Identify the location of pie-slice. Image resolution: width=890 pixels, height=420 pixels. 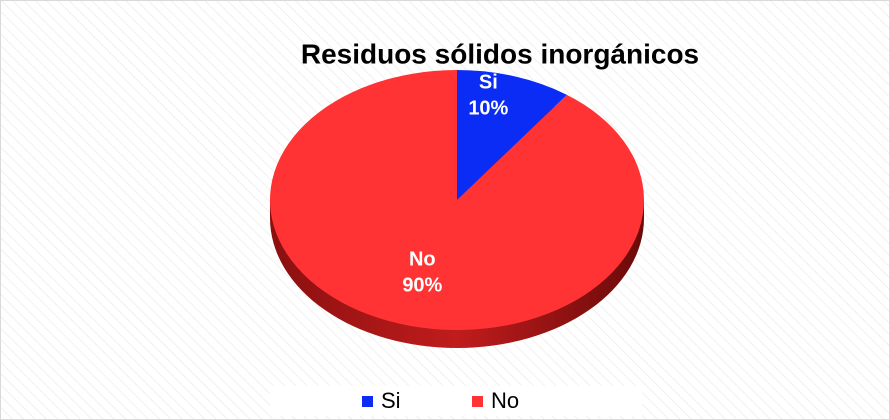
(512, 135).